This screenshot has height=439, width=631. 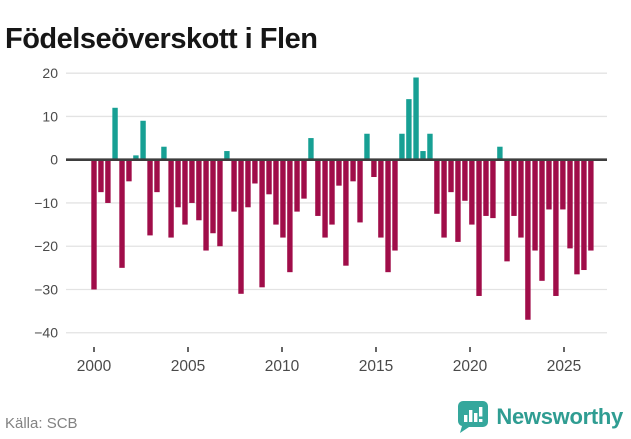 What do you see at coordinates (376, 366) in the screenshot?
I see `x-axis-tick-label: 2015` at bounding box center [376, 366].